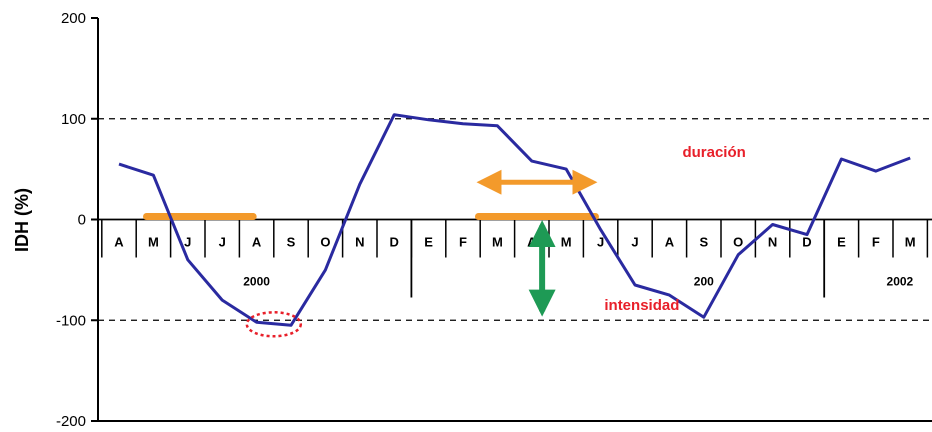 This screenshot has width=932, height=432. Describe the element at coordinates (71, 421) in the screenshot. I see `y-tick-label: -200` at that location.